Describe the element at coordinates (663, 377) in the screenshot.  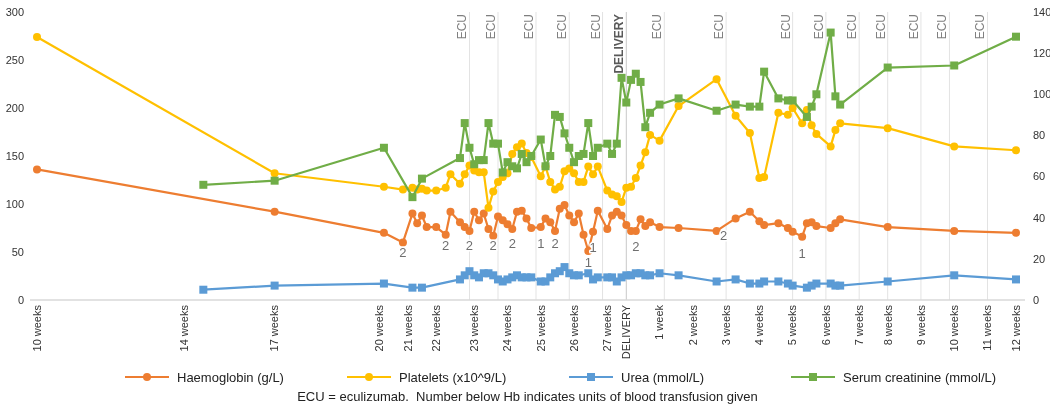
I see `legend-label: Urea (mmol/L)` at that location.